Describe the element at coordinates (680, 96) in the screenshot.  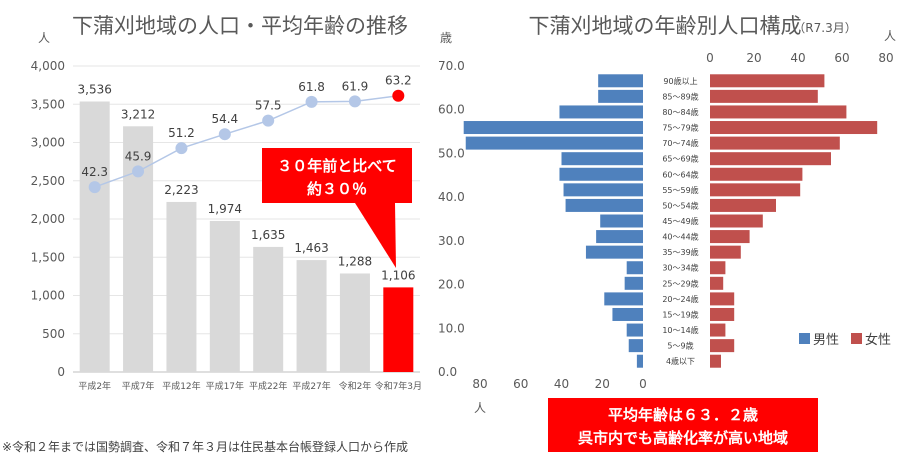
I see `age-category-label: 85～89歳` at that location.